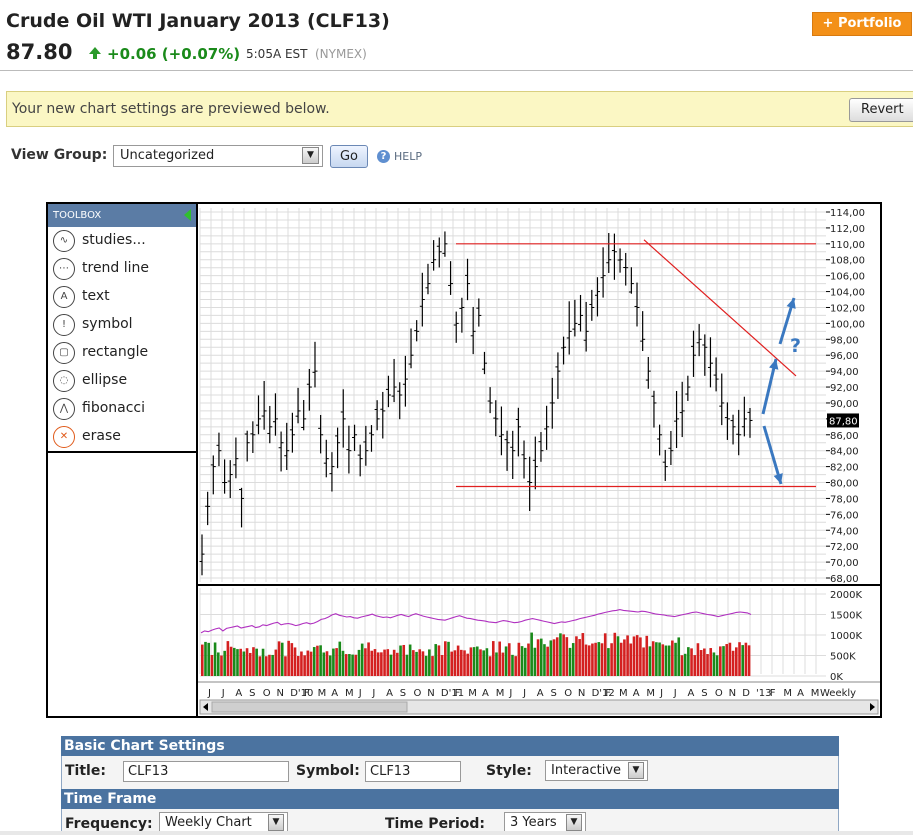  What do you see at coordinates (844, 579) in the screenshot?
I see `y-tick-label: 68,00` at bounding box center [844, 579].